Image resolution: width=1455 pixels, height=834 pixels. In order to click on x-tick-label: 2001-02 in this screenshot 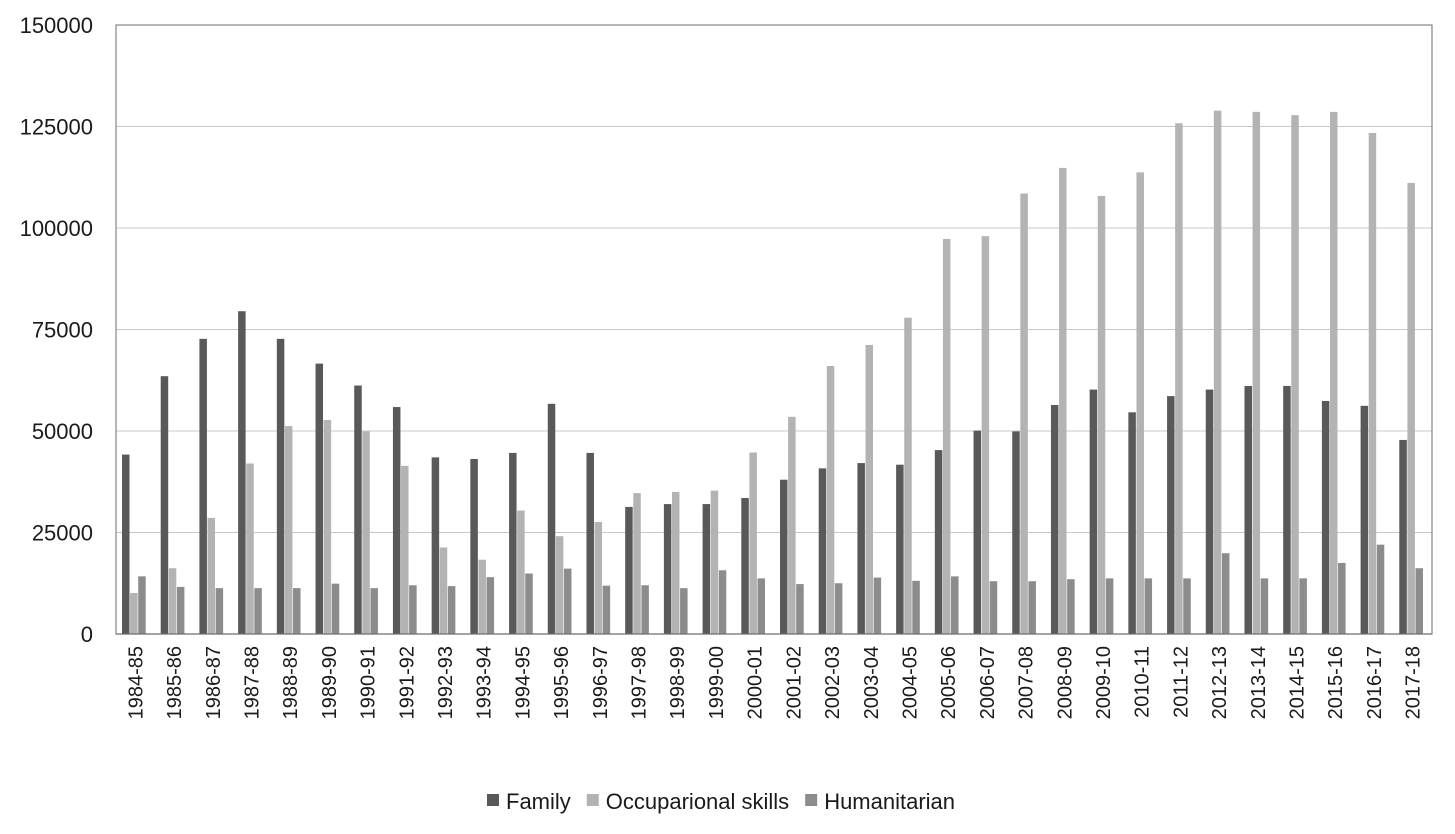, I will do `click(794, 682)`.